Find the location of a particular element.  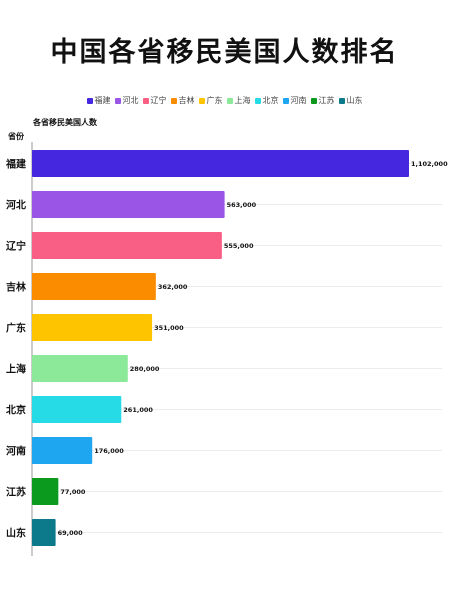

legend-item: 广东 is located at coordinates (210, 100).